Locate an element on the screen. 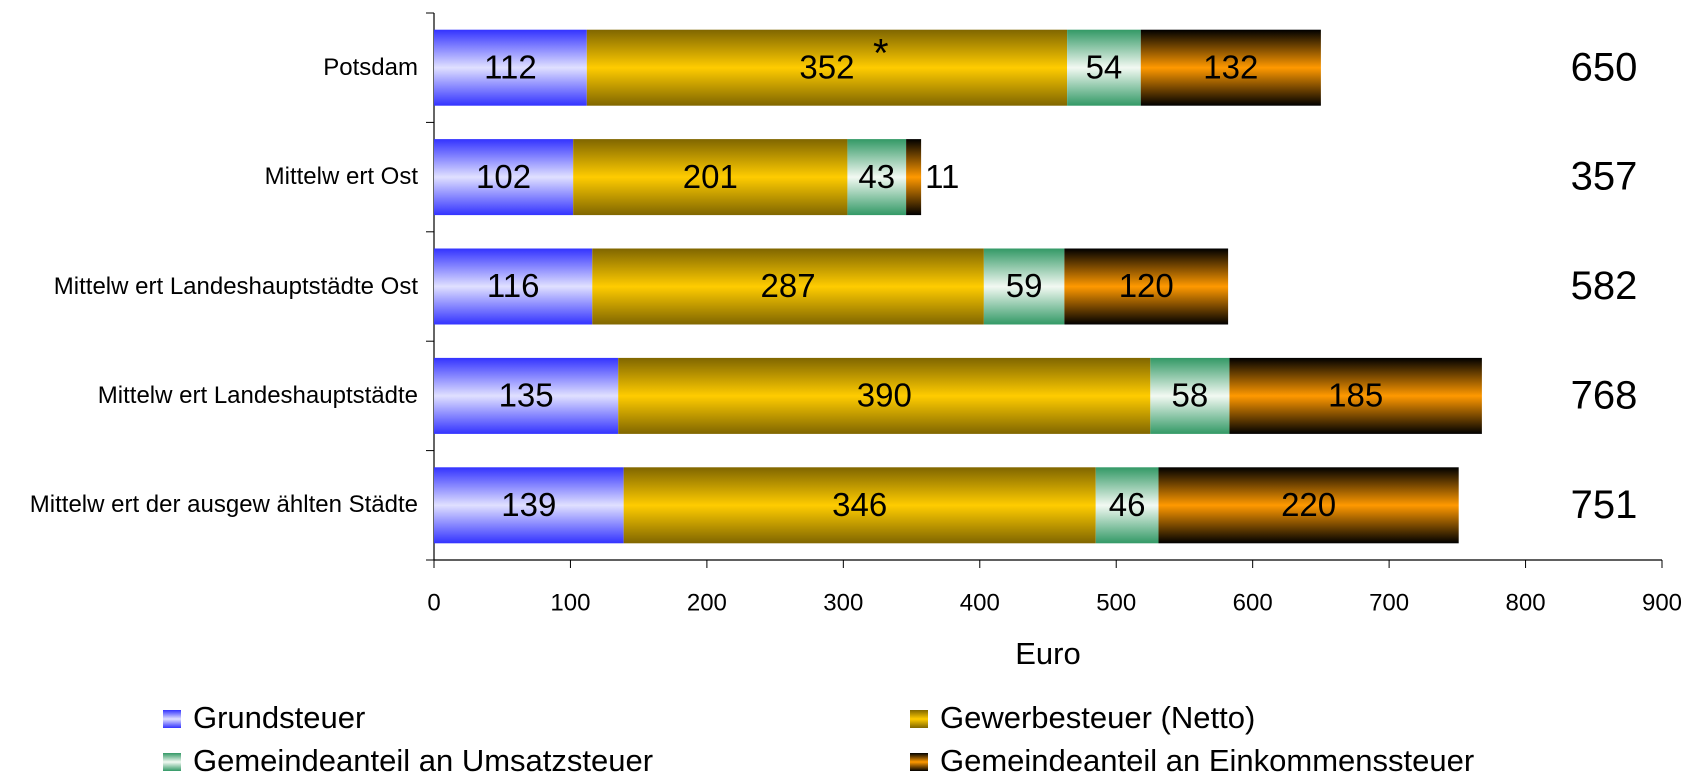  value-label: 352 is located at coordinates (826, 66).